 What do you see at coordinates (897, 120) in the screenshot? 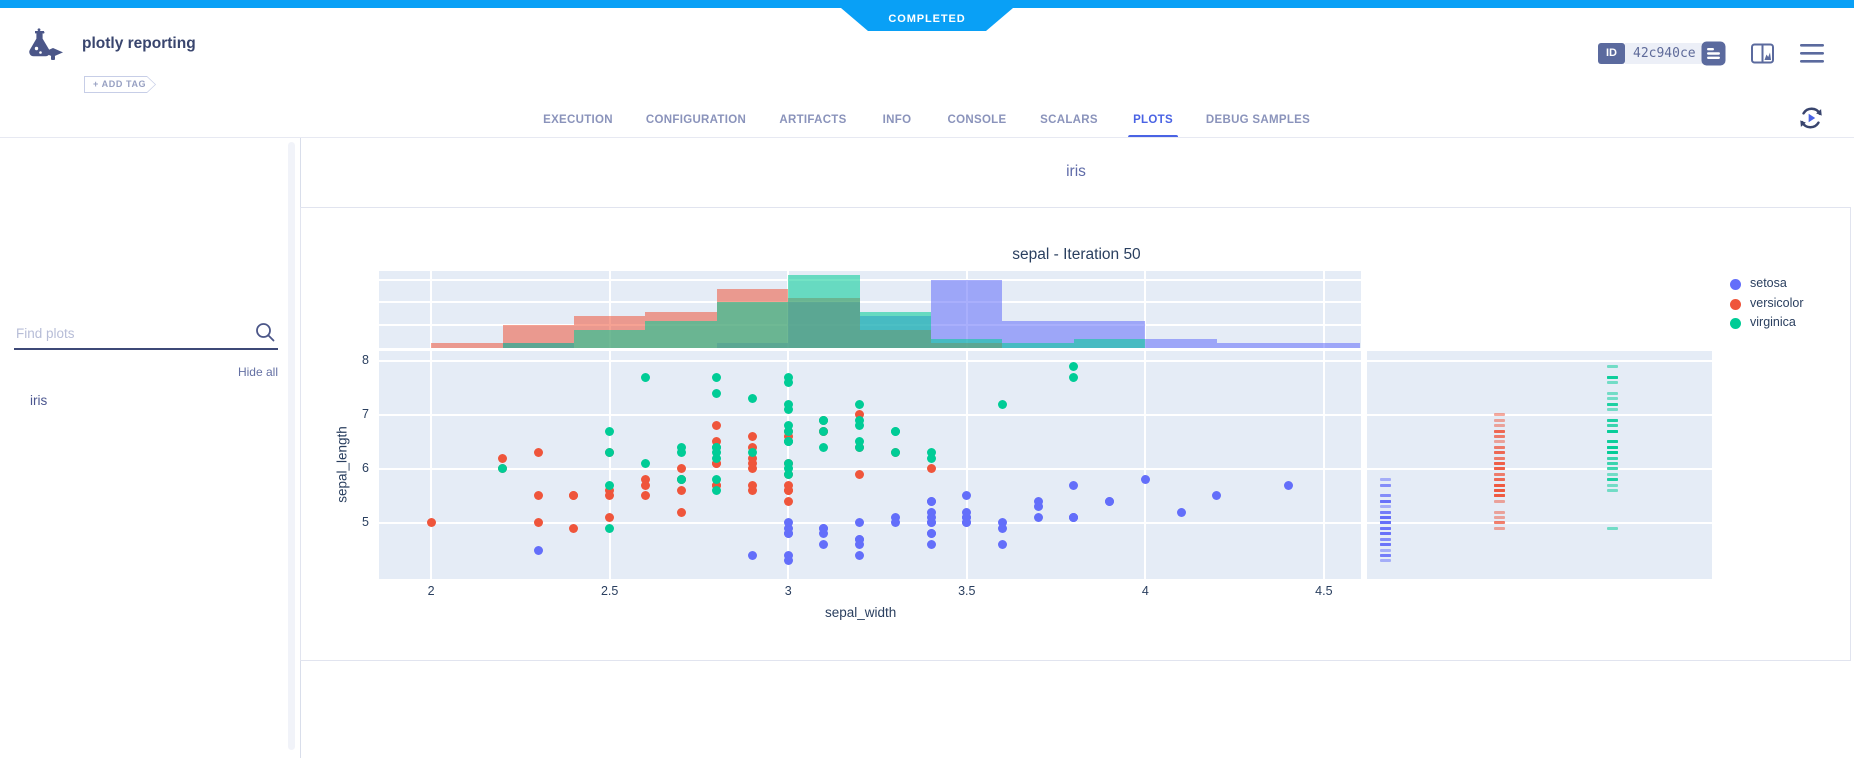
I see `tab-info: INFO` at bounding box center [897, 120].